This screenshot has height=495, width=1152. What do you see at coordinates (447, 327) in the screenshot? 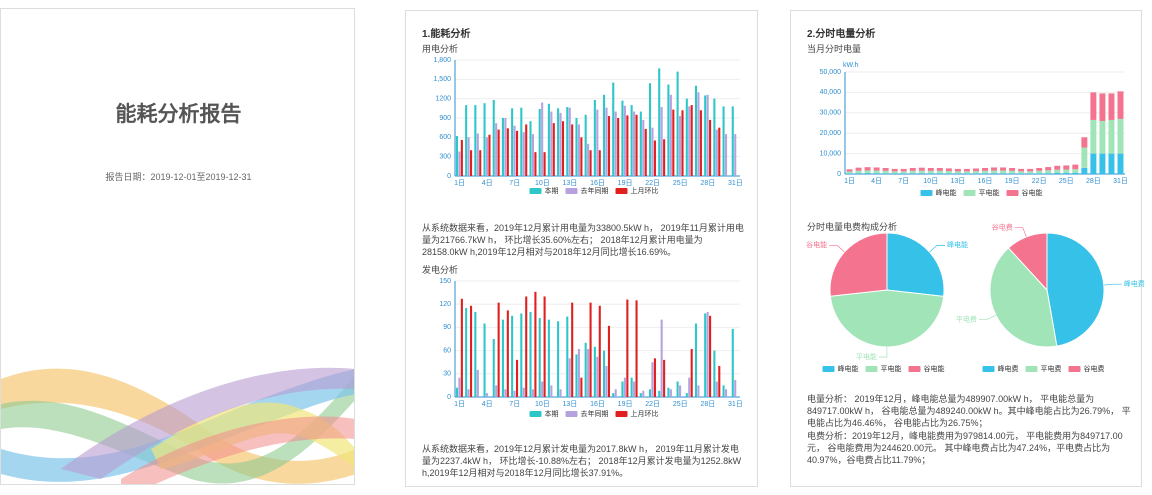
I see `y-tick-label: 90` at bounding box center [447, 327].